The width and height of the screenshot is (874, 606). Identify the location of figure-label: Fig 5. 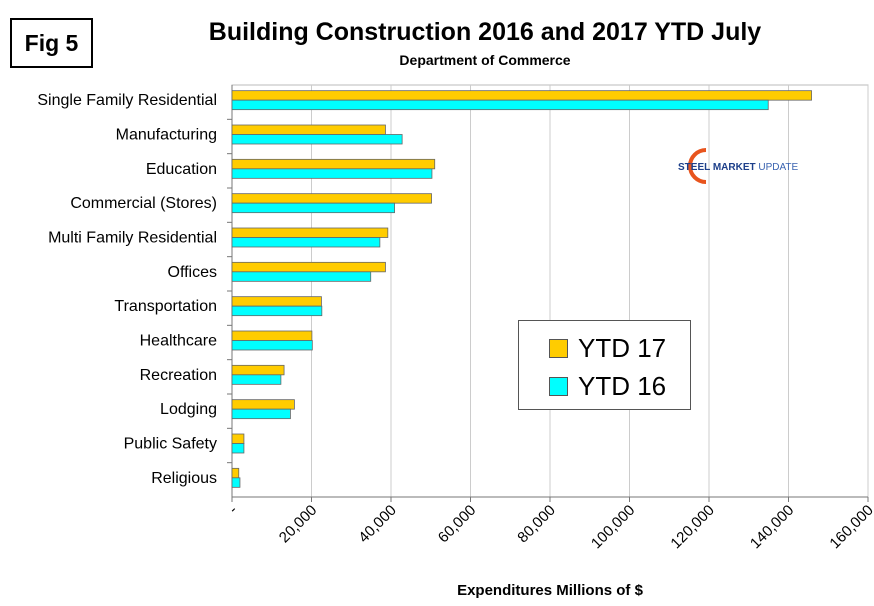
(51, 43).